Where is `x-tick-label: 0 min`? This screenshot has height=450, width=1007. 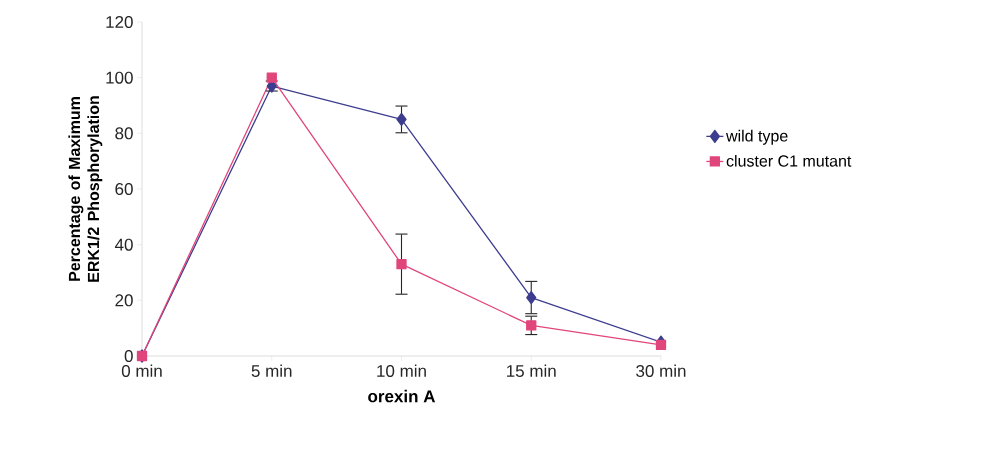 x-tick-label: 0 min is located at coordinates (141, 371).